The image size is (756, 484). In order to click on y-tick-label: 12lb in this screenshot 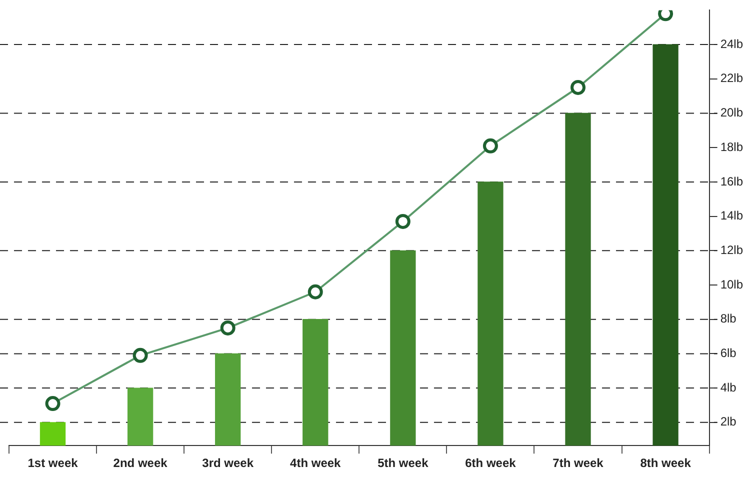, I will do `click(732, 249)`.